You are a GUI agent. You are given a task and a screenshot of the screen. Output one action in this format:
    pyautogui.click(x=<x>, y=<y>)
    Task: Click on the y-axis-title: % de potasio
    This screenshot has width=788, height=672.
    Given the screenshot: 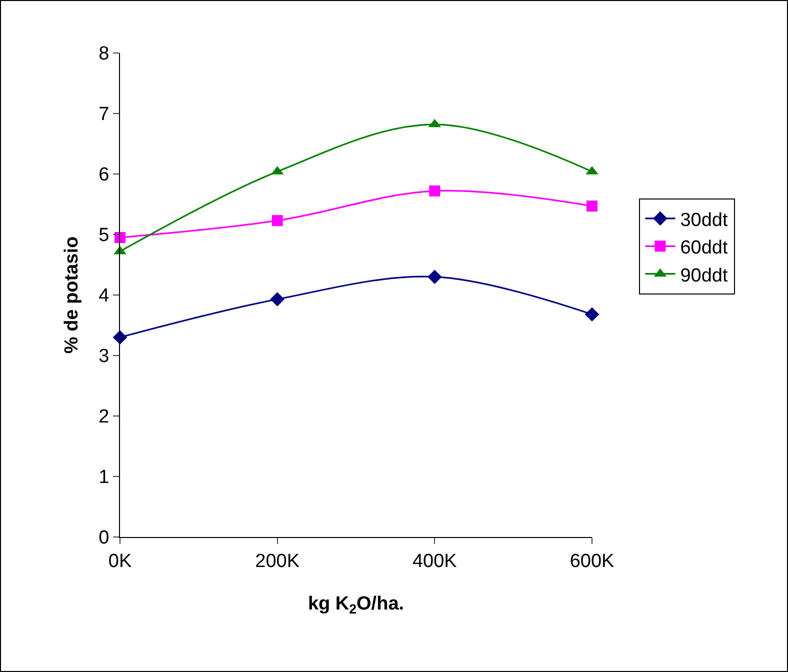 What is the action you would take?
    pyautogui.click(x=71, y=295)
    